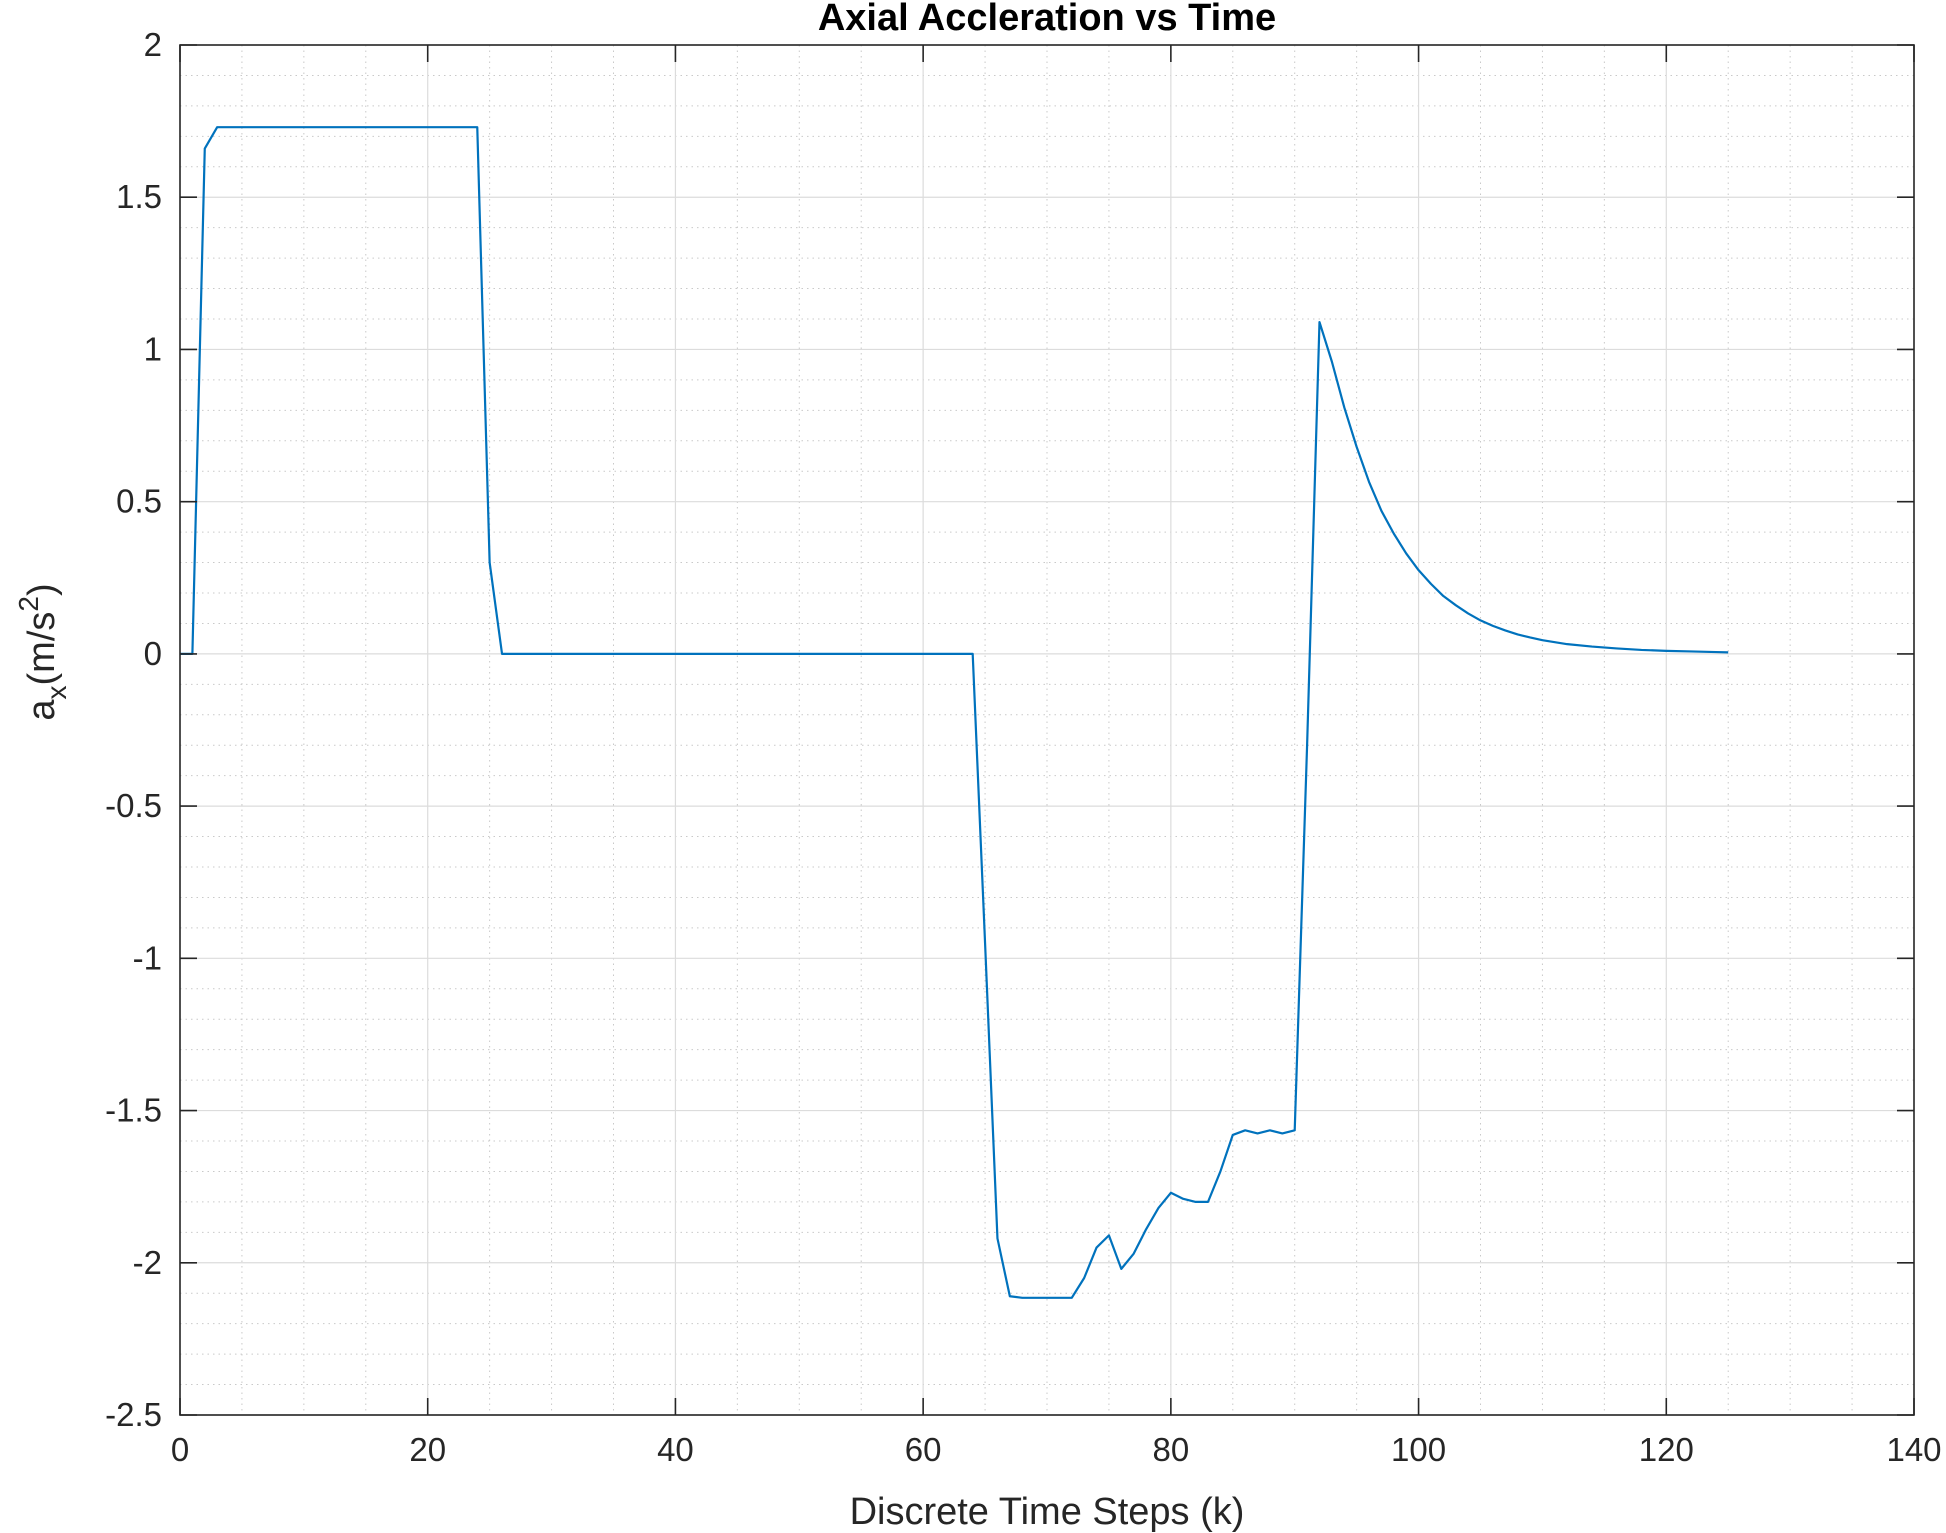  What do you see at coordinates (1666, 1449) in the screenshot?
I see `x-tick-label: 120` at bounding box center [1666, 1449].